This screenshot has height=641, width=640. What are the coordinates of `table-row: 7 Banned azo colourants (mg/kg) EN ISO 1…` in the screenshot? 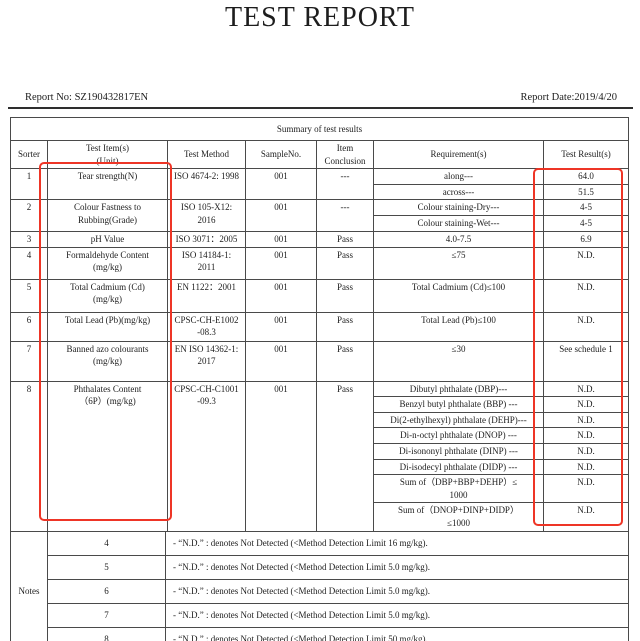 It's located at (320, 361).